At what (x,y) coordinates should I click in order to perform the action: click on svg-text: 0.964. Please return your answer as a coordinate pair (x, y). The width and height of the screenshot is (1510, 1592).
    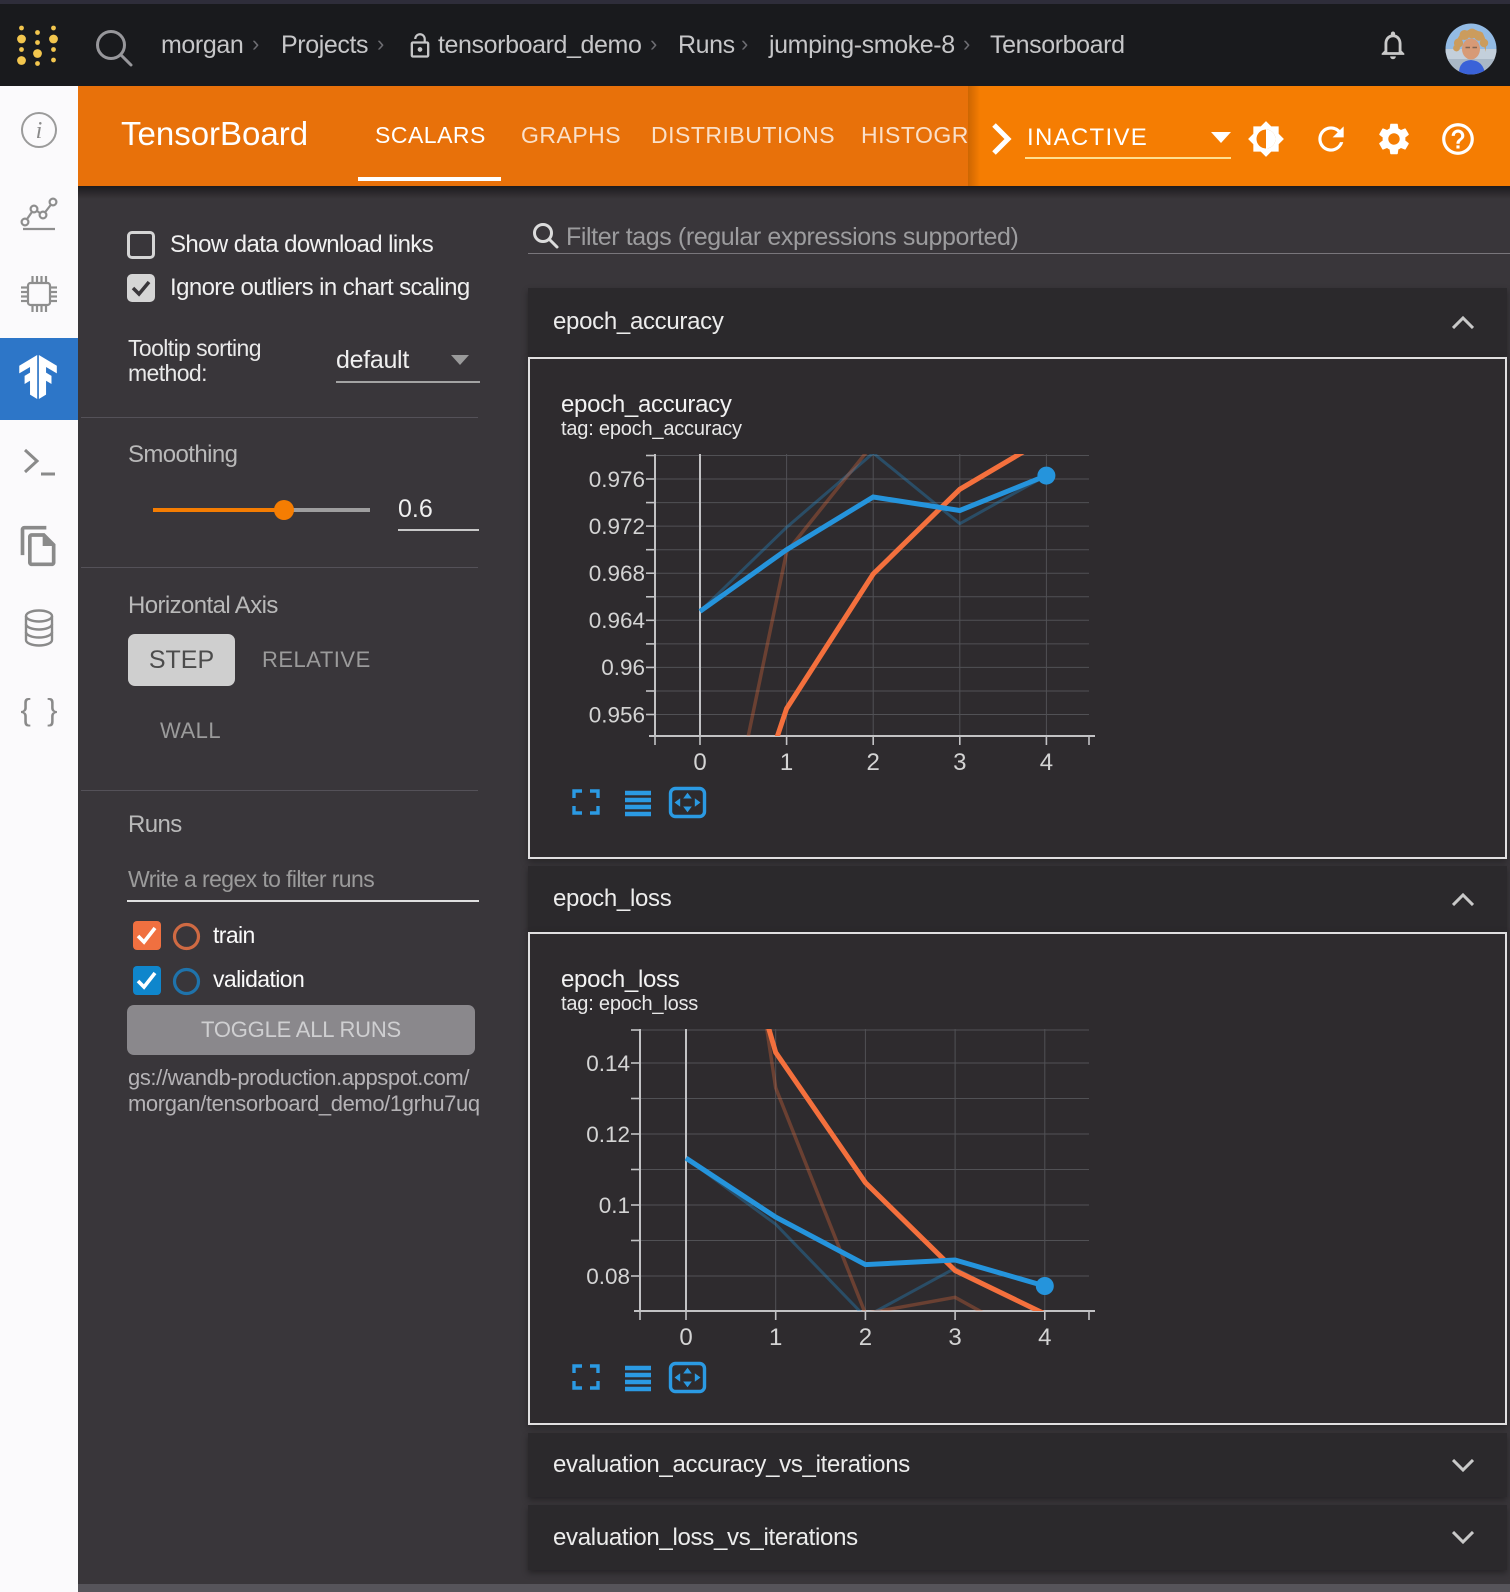
    Looking at the image, I should click on (617, 620).